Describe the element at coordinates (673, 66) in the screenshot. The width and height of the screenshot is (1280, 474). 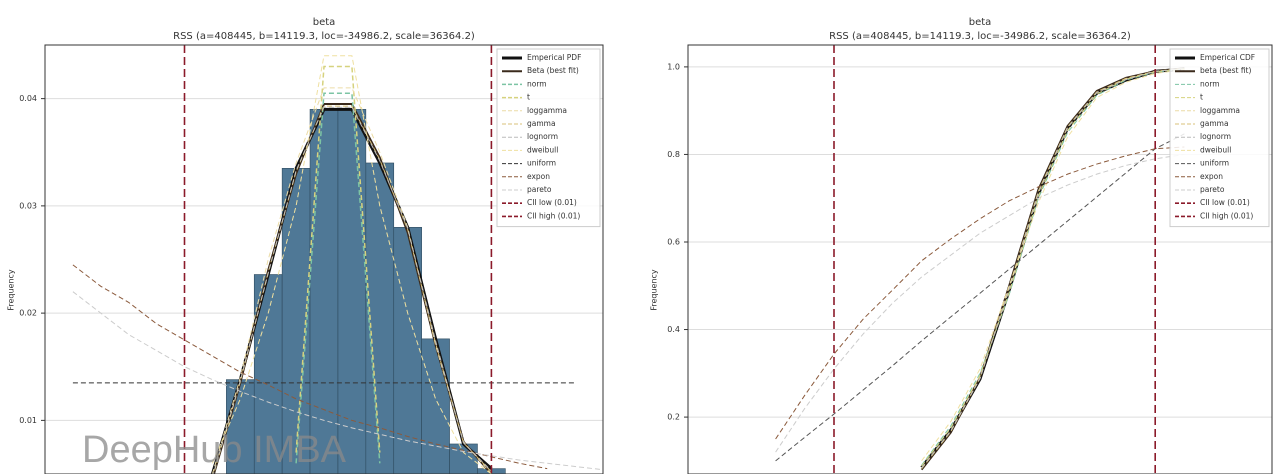
I see `y-tick-label: 1.0` at that location.